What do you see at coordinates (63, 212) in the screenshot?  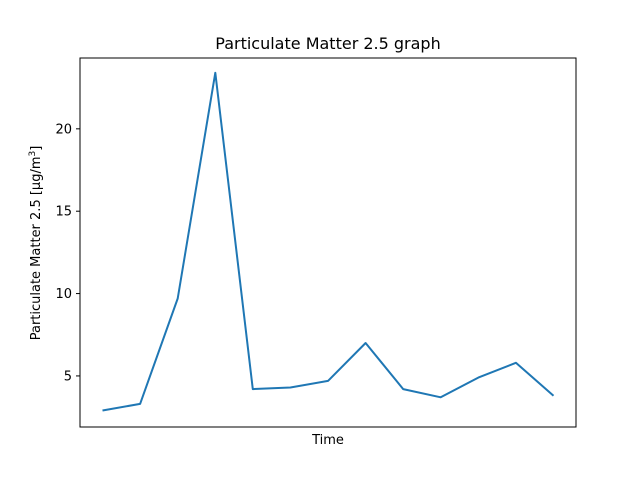 I see `y-tick-label: 15` at bounding box center [63, 212].